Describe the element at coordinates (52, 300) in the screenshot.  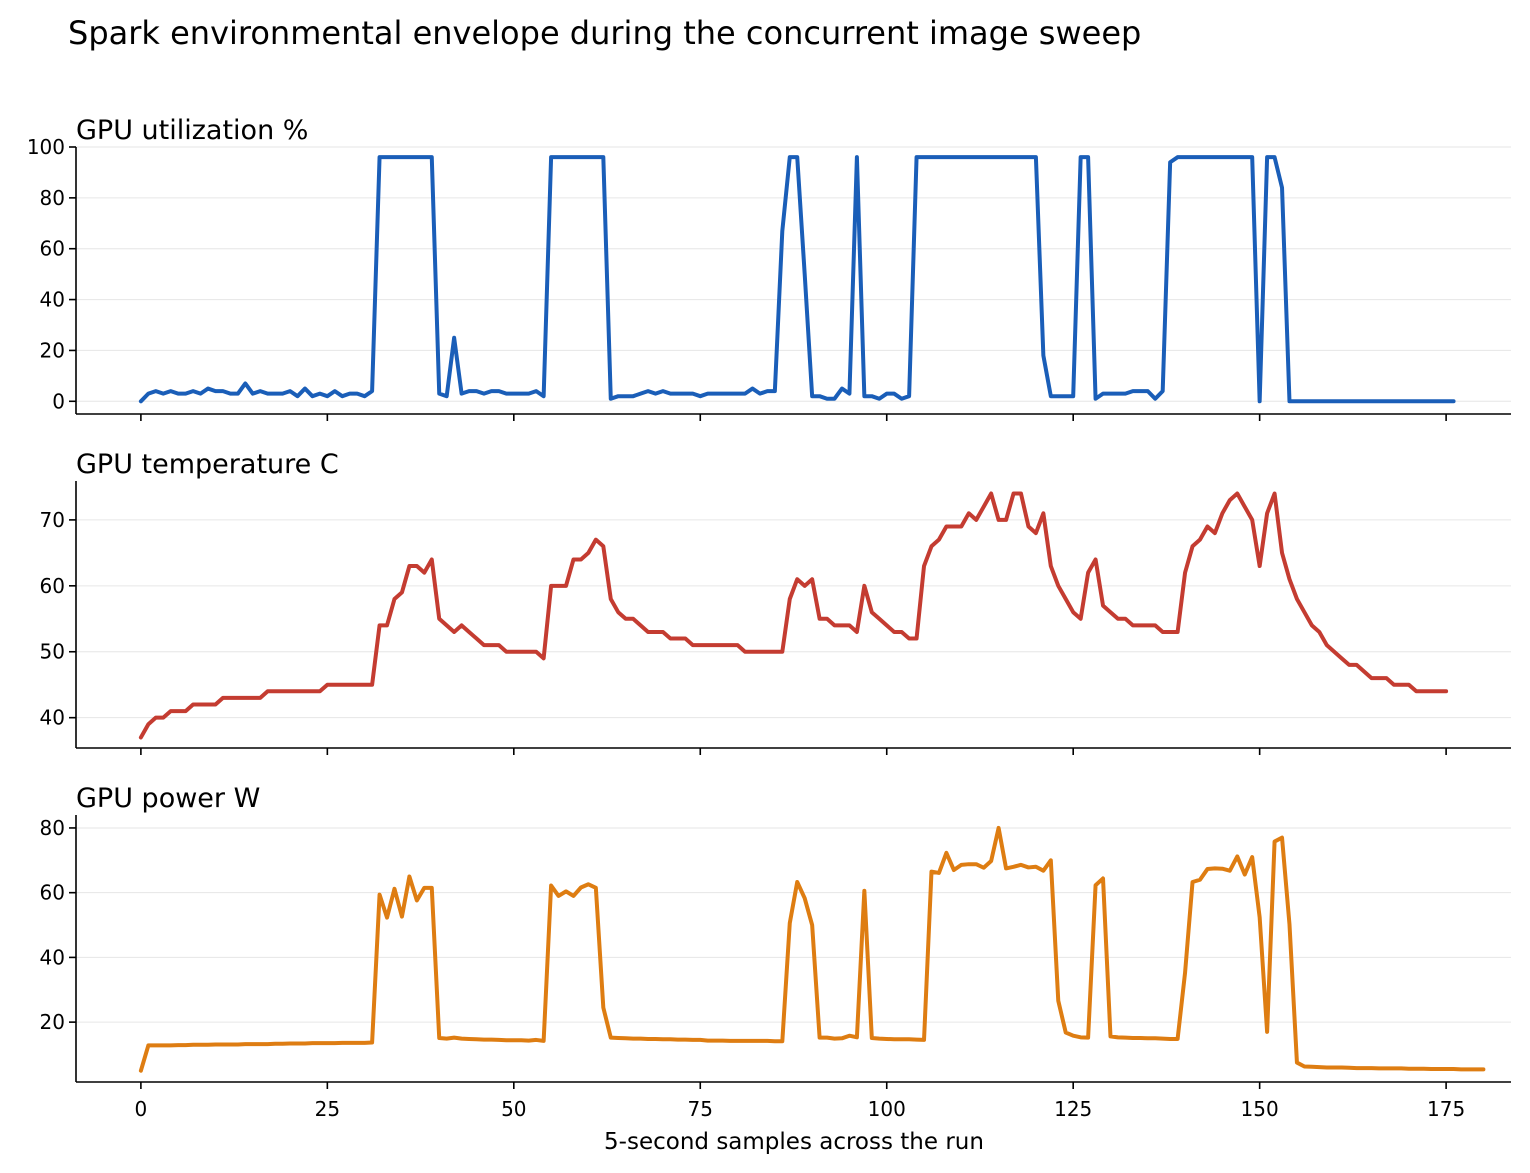
I see `y-tick-label-utilization: 40` at that location.